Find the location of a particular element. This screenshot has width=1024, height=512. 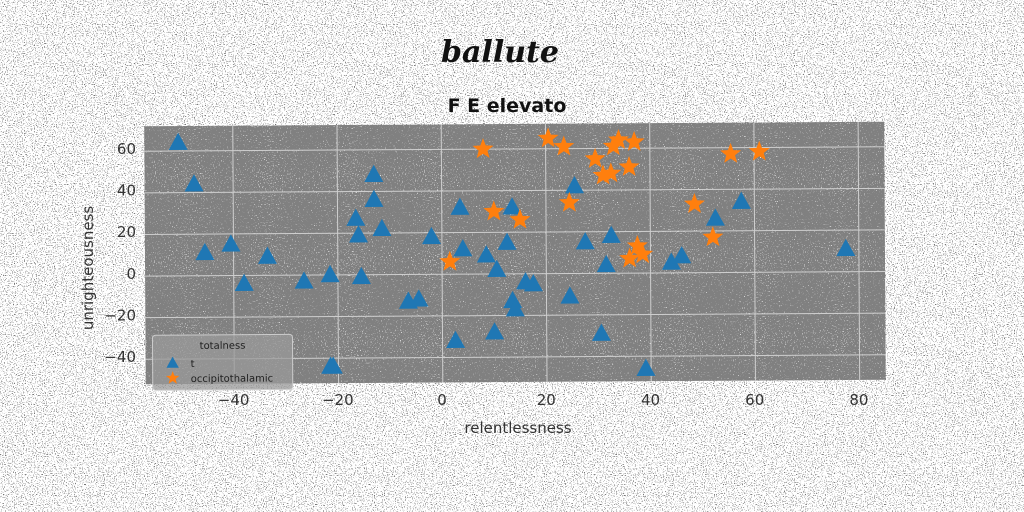

y-tick-label: 20 is located at coordinates (126, 232).